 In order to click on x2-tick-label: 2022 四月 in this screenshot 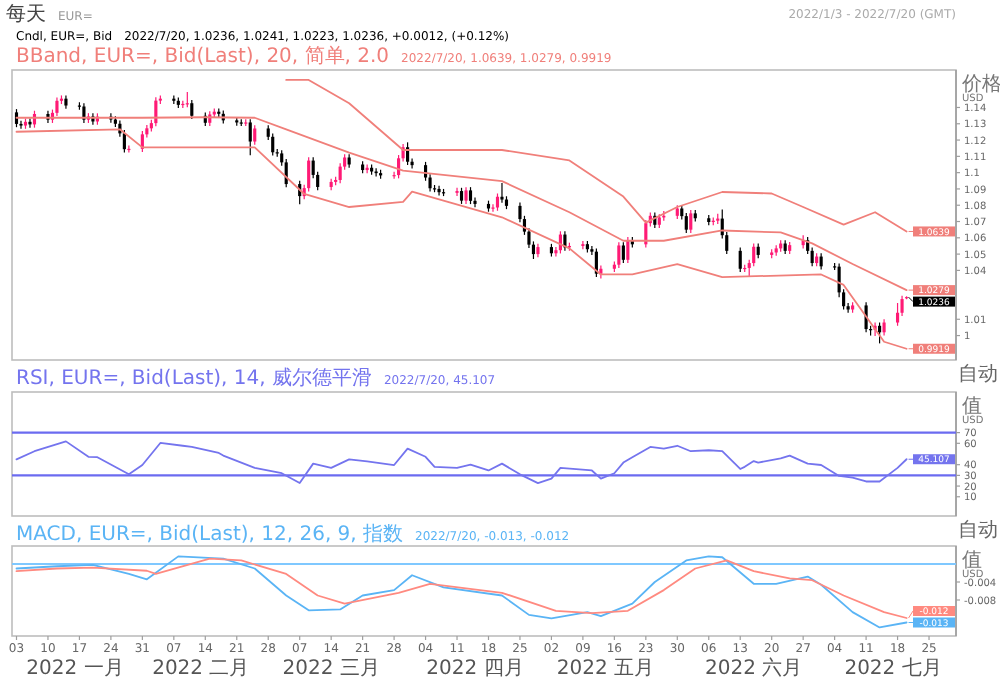, I will do `click(475, 669)`.